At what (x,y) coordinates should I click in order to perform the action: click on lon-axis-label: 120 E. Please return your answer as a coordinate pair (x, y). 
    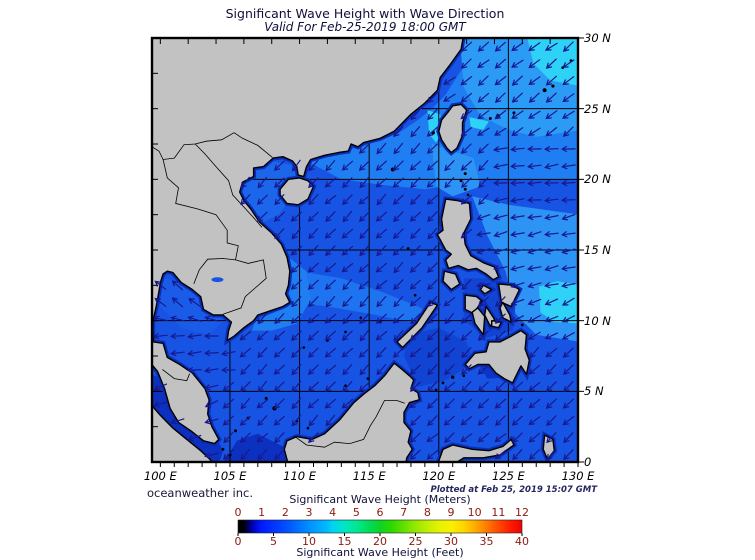
    Looking at the image, I should click on (439, 476).